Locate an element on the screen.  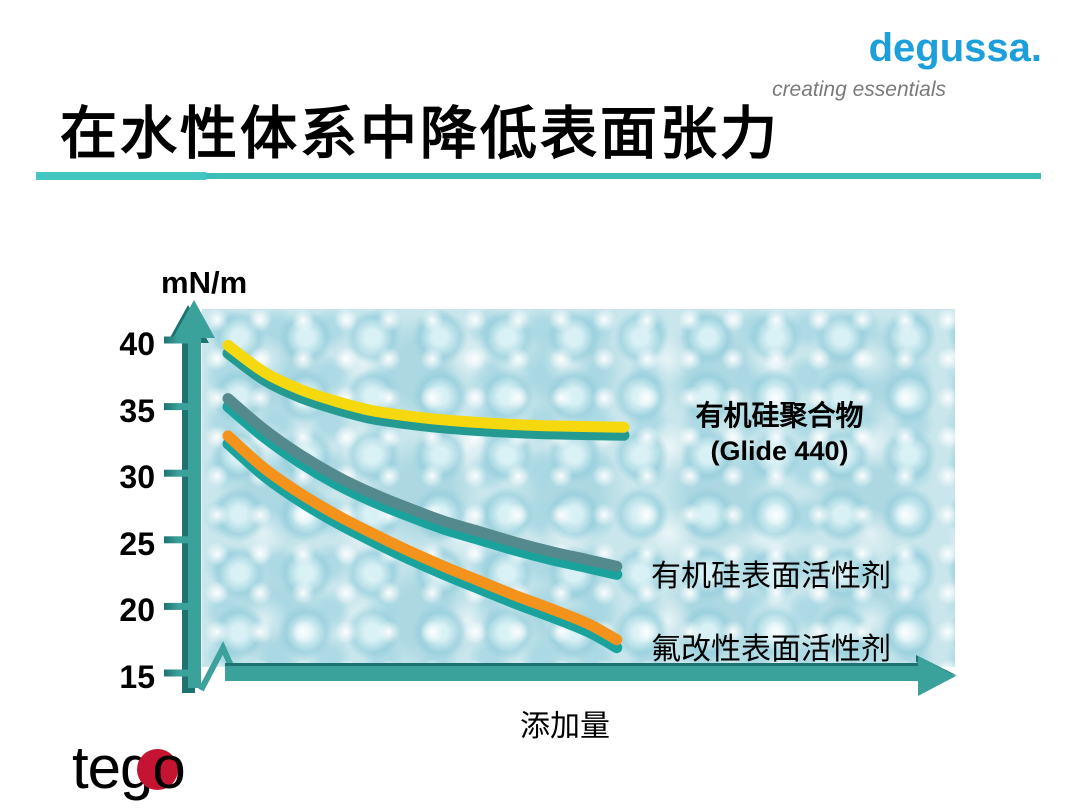
y-tick-label: 25 is located at coordinates (137, 543).